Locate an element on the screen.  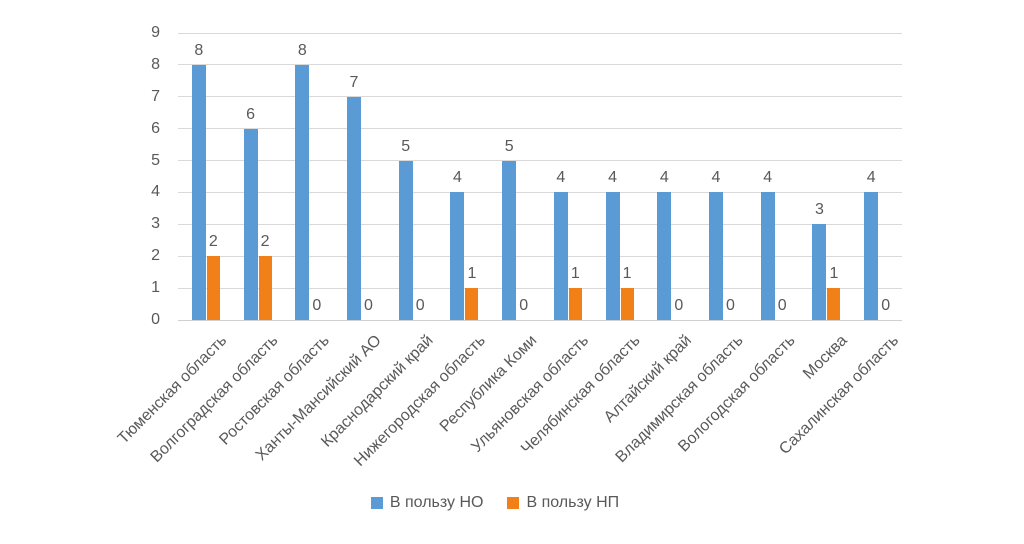
legend-label: В пользу НП is located at coordinates (573, 502).